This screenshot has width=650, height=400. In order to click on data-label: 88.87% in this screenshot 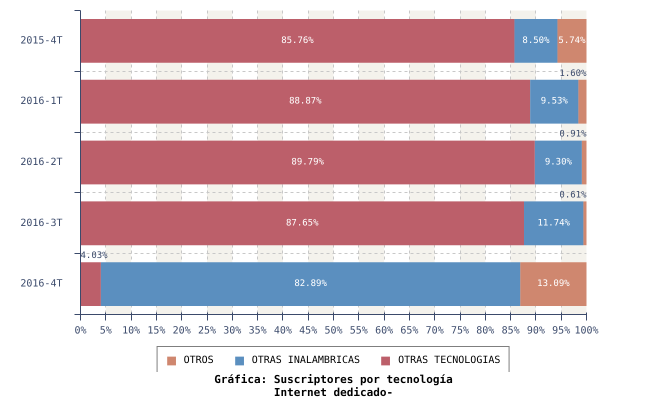, I will do `click(305, 101)`.